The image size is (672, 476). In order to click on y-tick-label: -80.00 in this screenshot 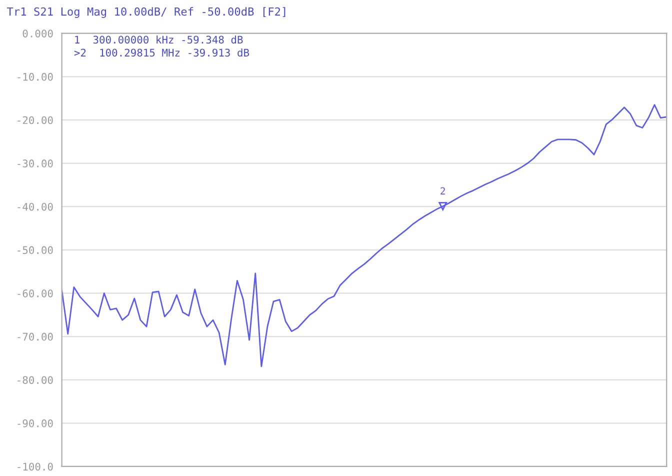, I will do `click(35, 380)`.